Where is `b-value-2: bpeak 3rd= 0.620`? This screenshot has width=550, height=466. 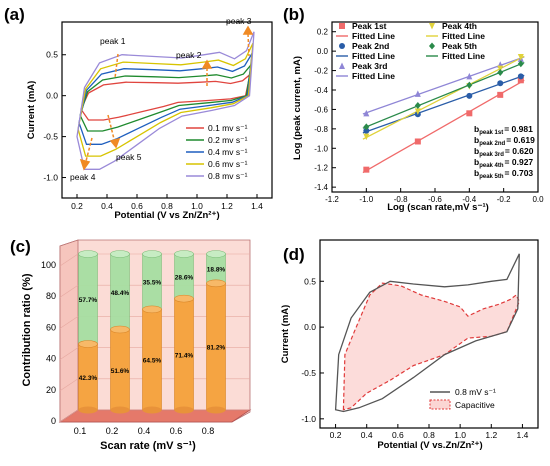 b-value-2: bpeak 3rd= 0.620 is located at coordinates (504, 152).